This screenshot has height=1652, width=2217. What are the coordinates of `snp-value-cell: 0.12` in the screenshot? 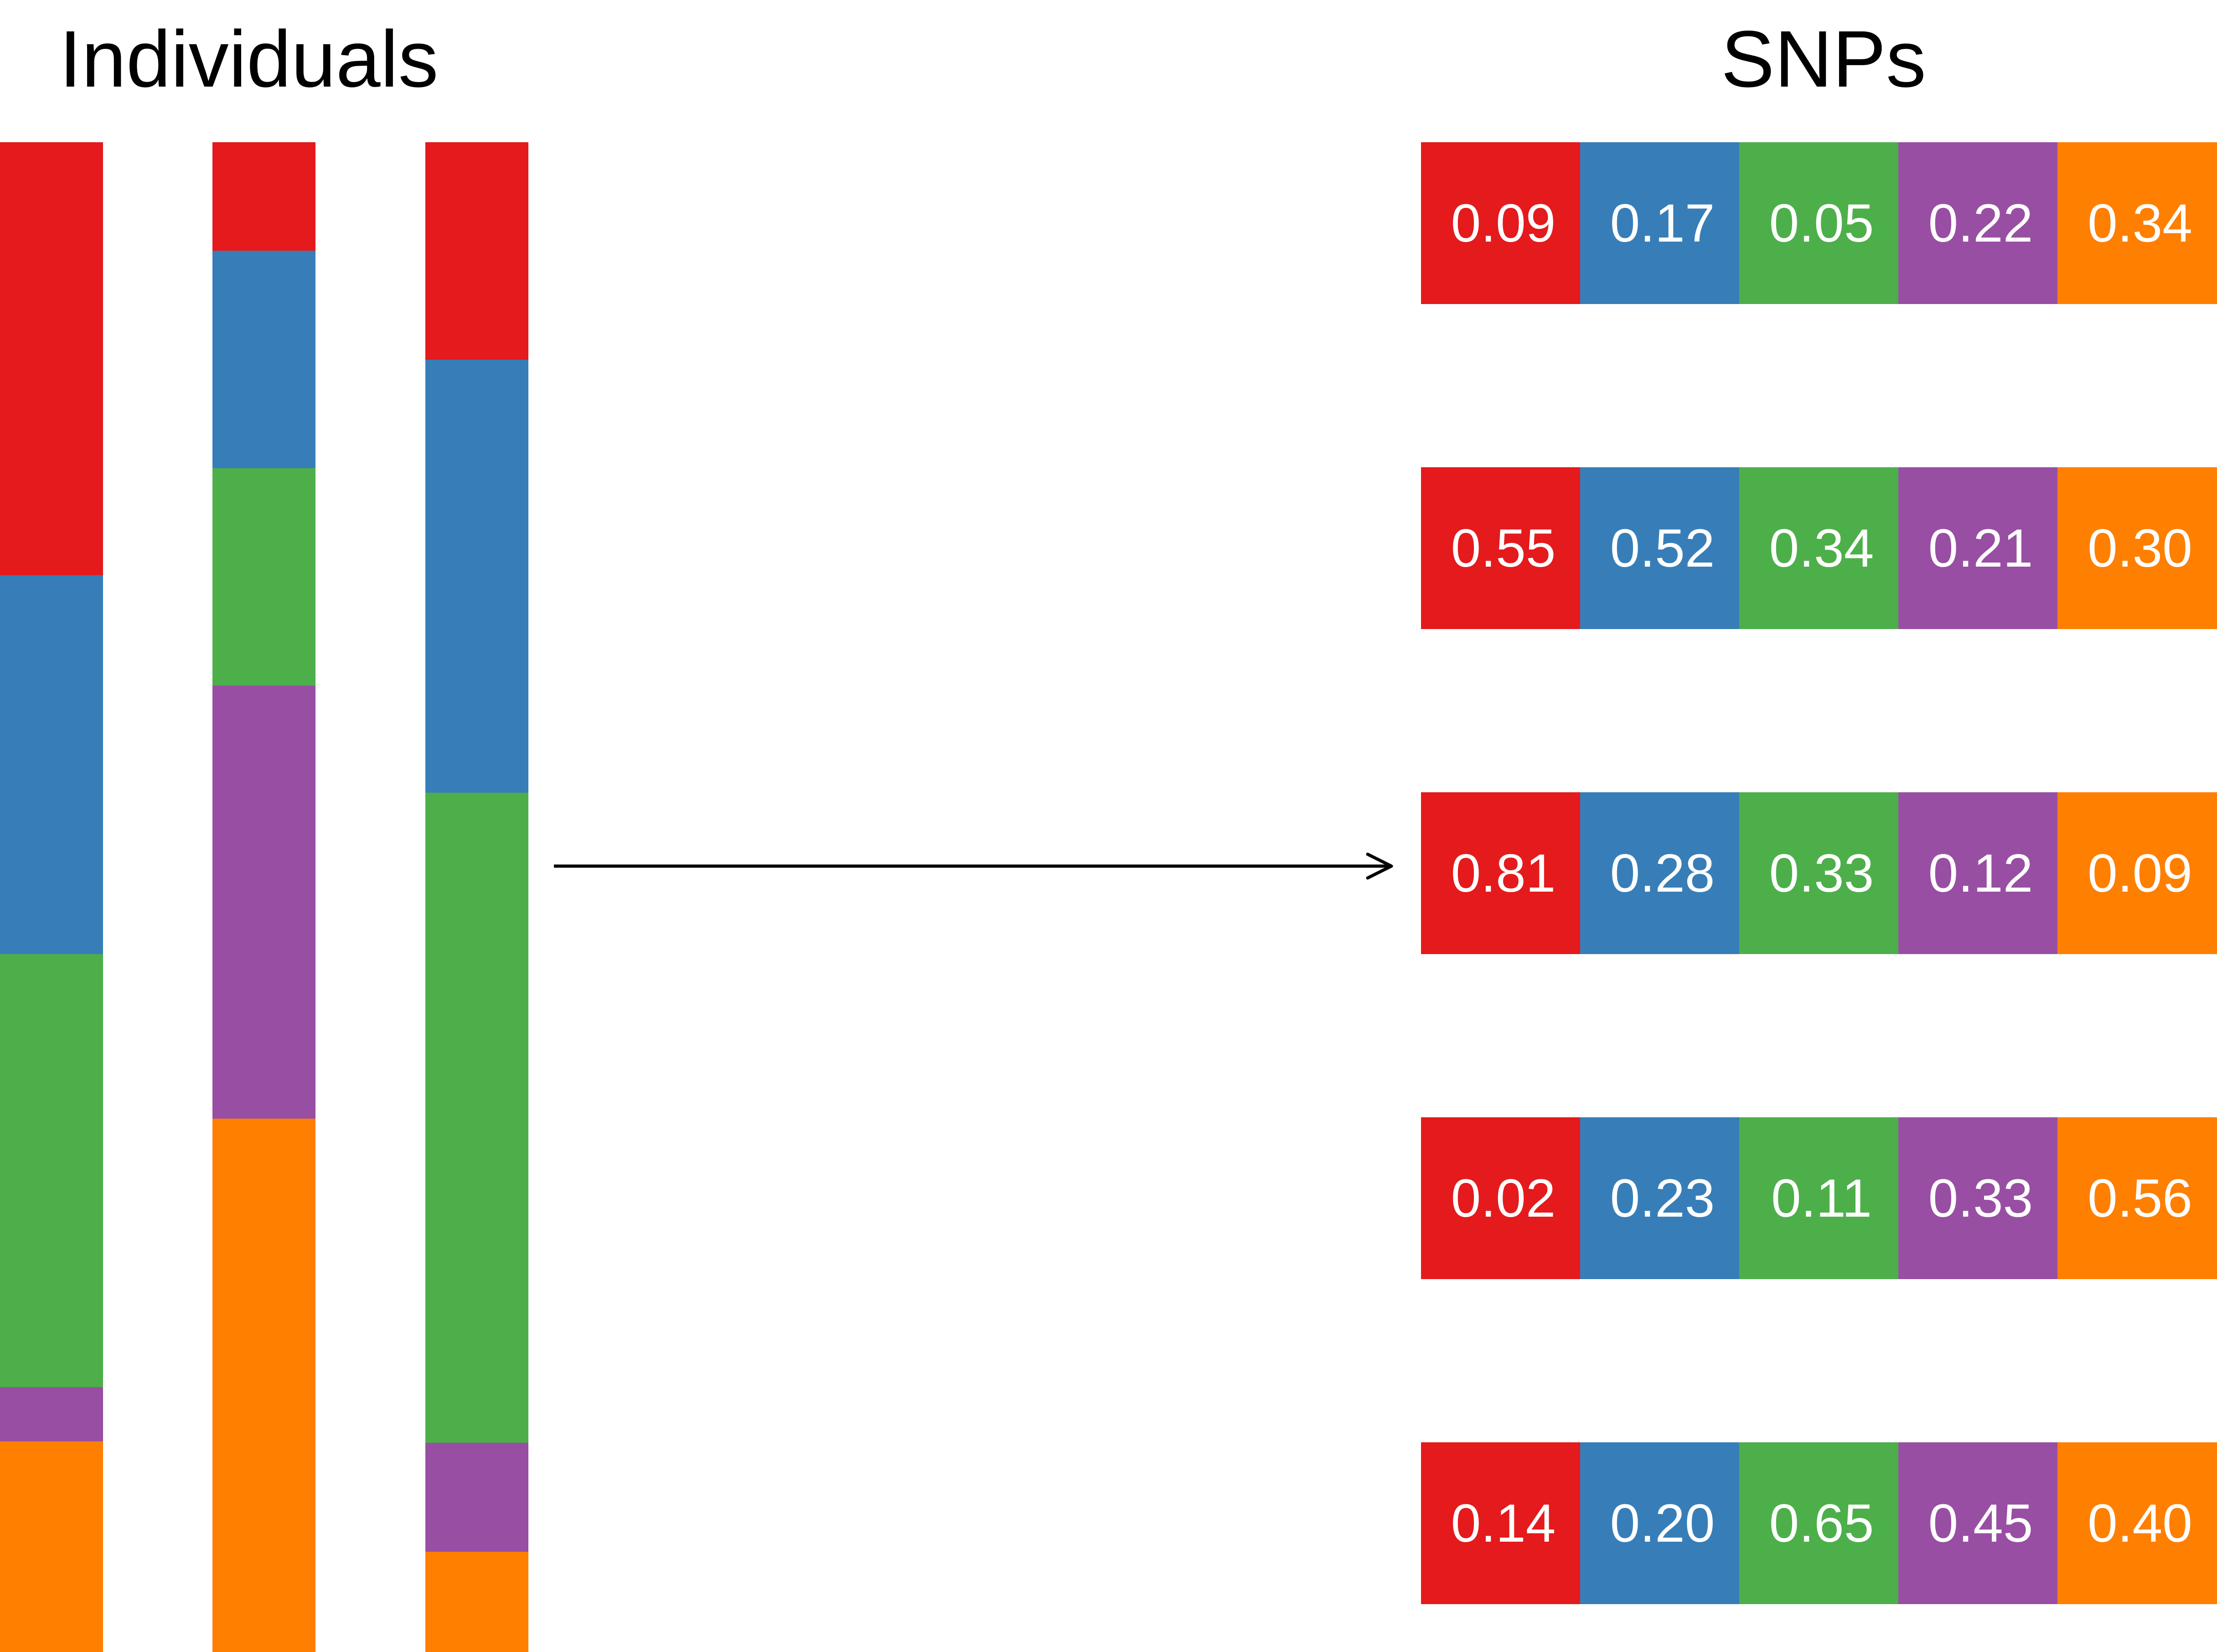 It's located at (1978, 873).